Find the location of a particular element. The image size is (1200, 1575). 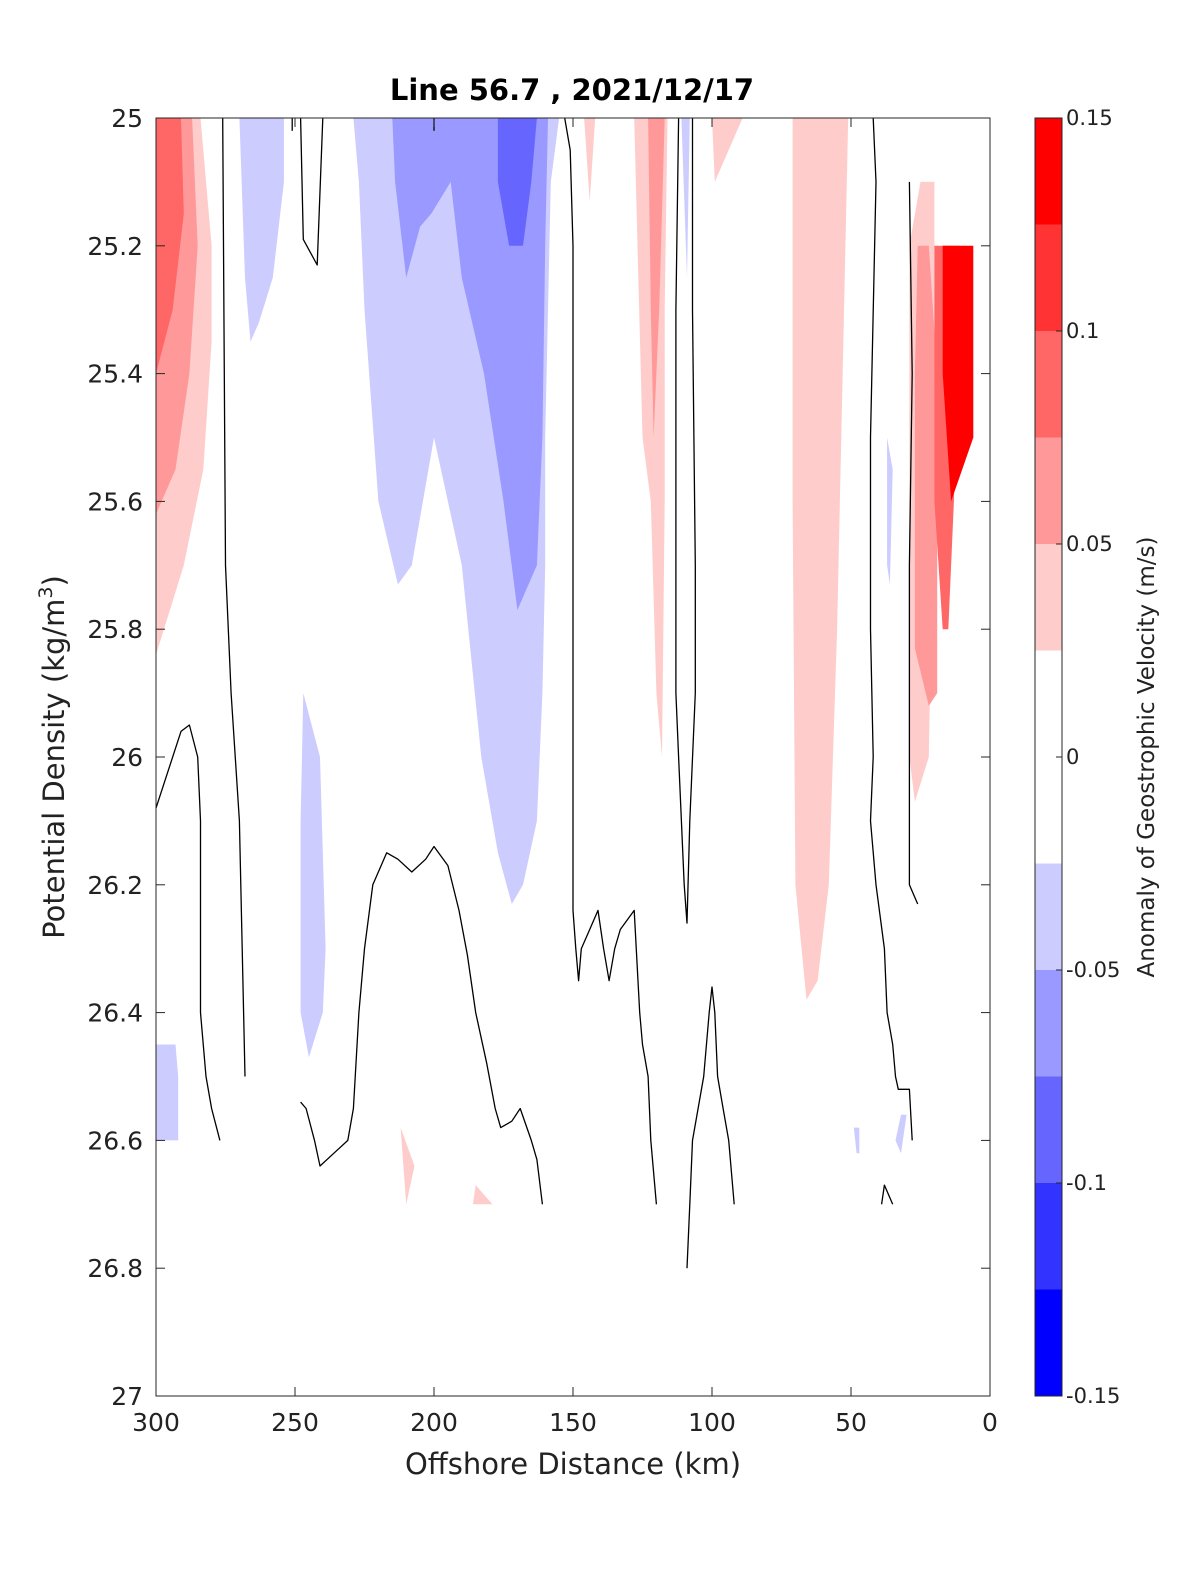

y-axis-label-superscript: 3 is located at coordinates (46, 592).